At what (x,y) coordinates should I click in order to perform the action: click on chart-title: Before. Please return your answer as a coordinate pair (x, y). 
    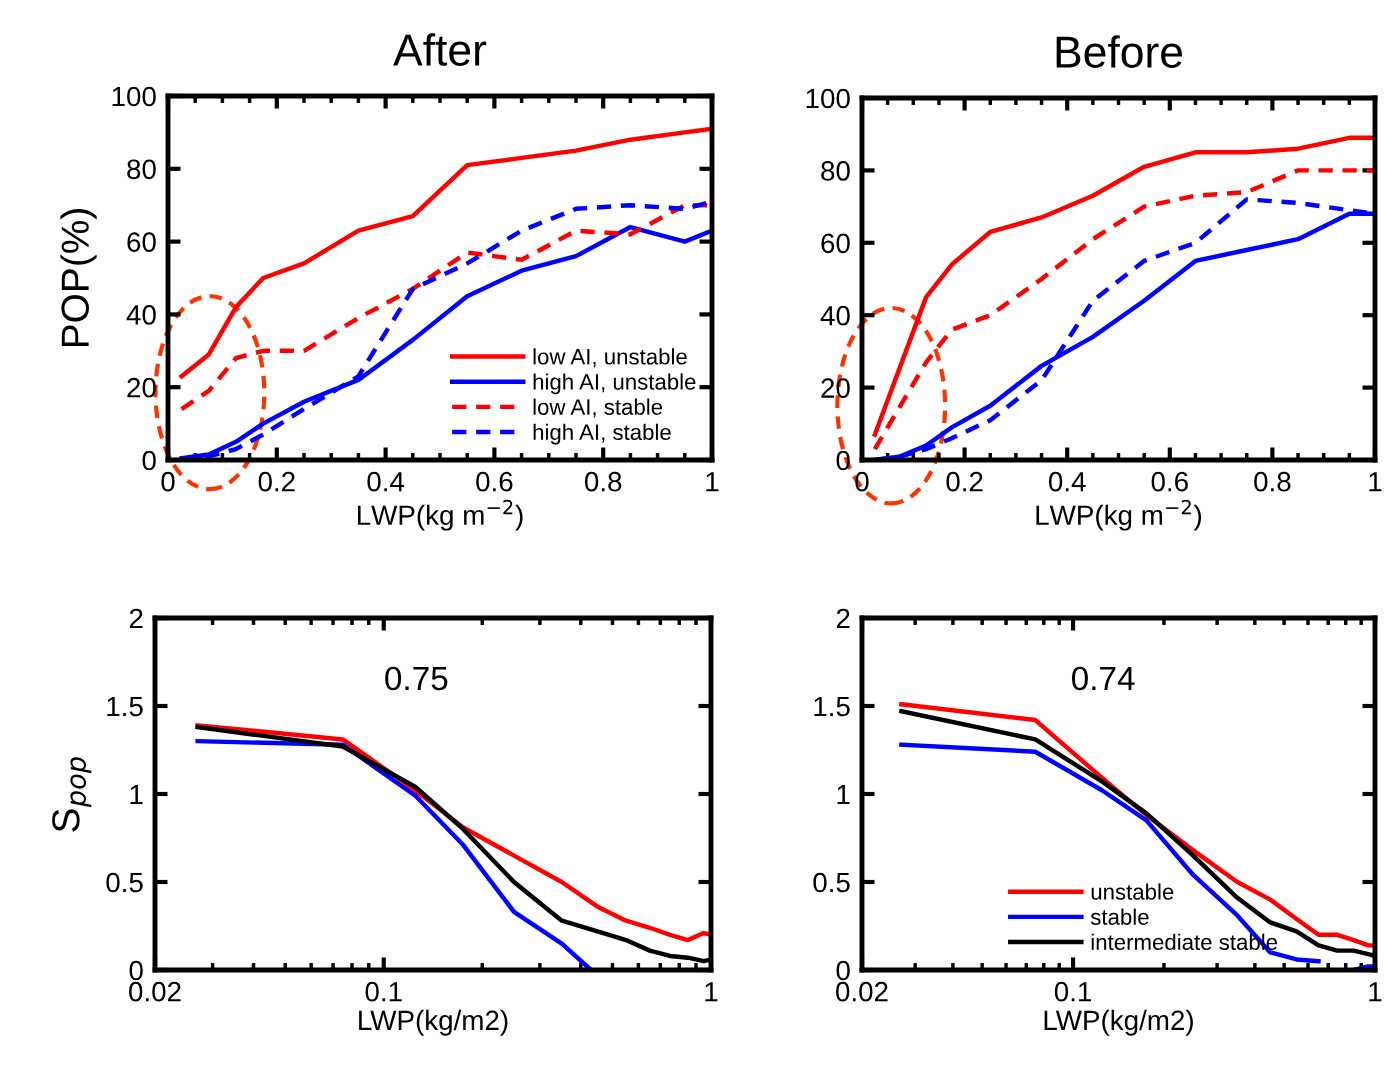
    Looking at the image, I should click on (1119, 51).